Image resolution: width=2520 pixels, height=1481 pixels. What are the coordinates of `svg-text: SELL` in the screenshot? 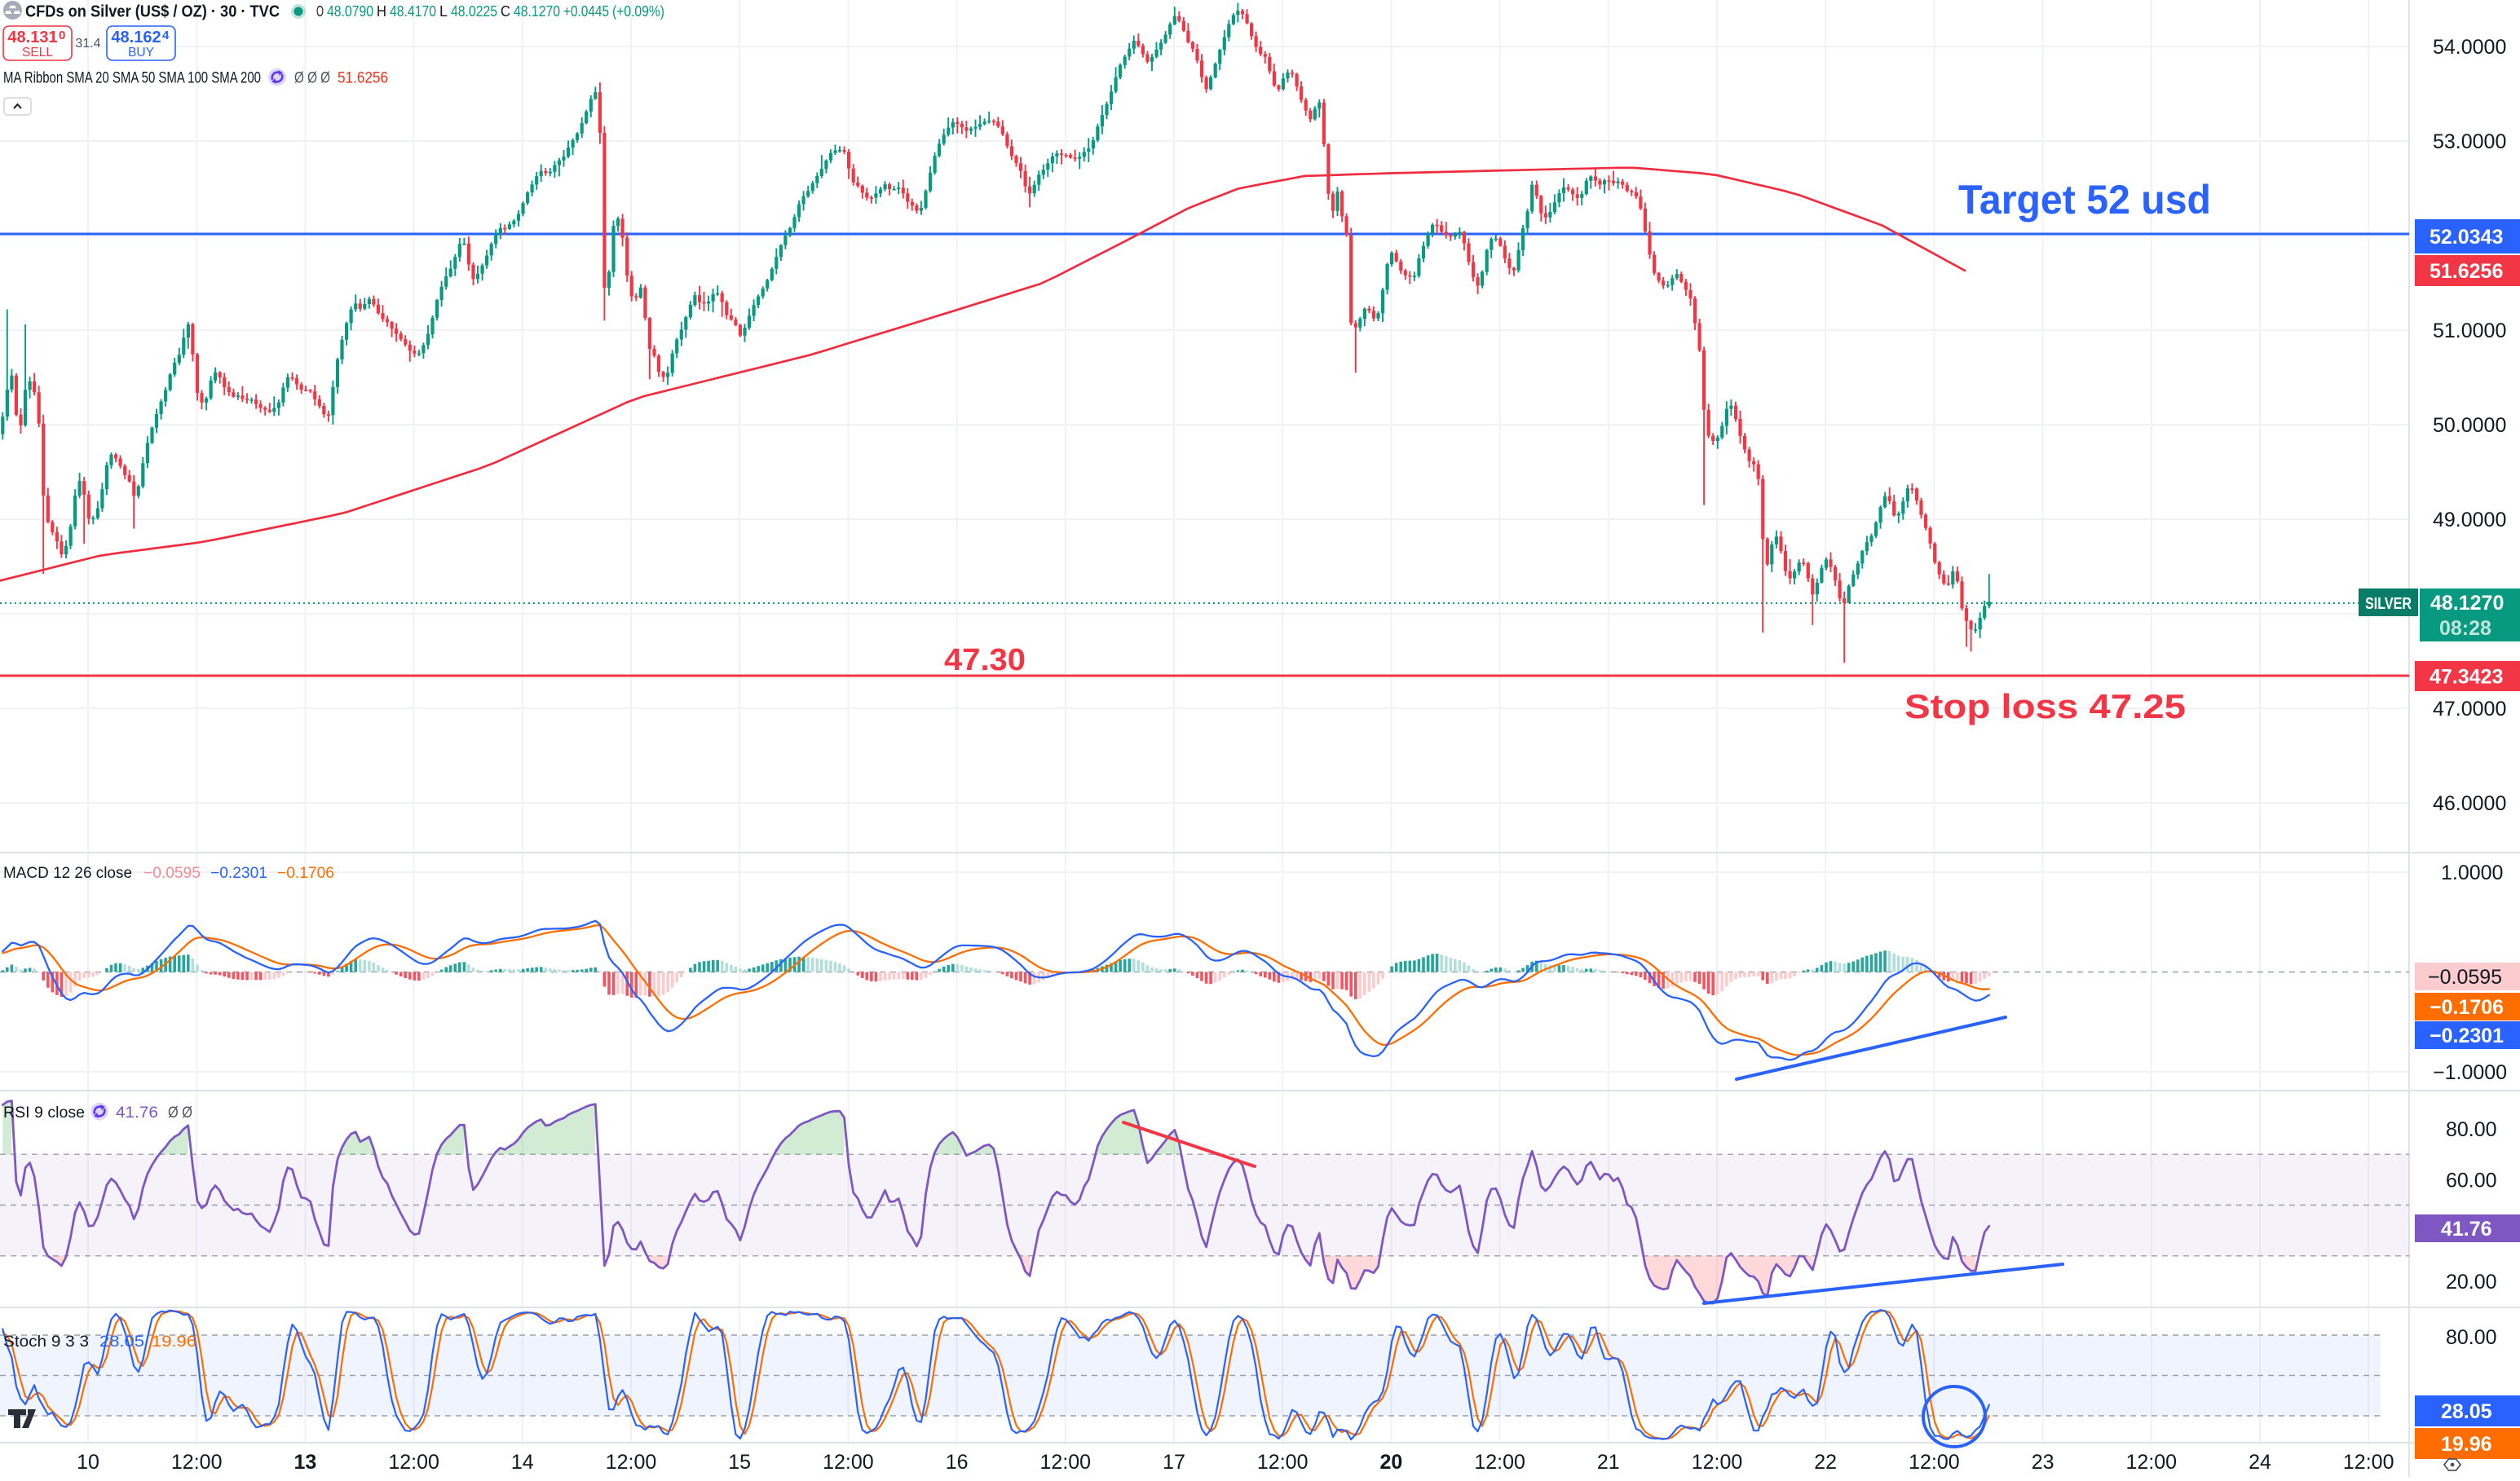 It's located at (37, 53).